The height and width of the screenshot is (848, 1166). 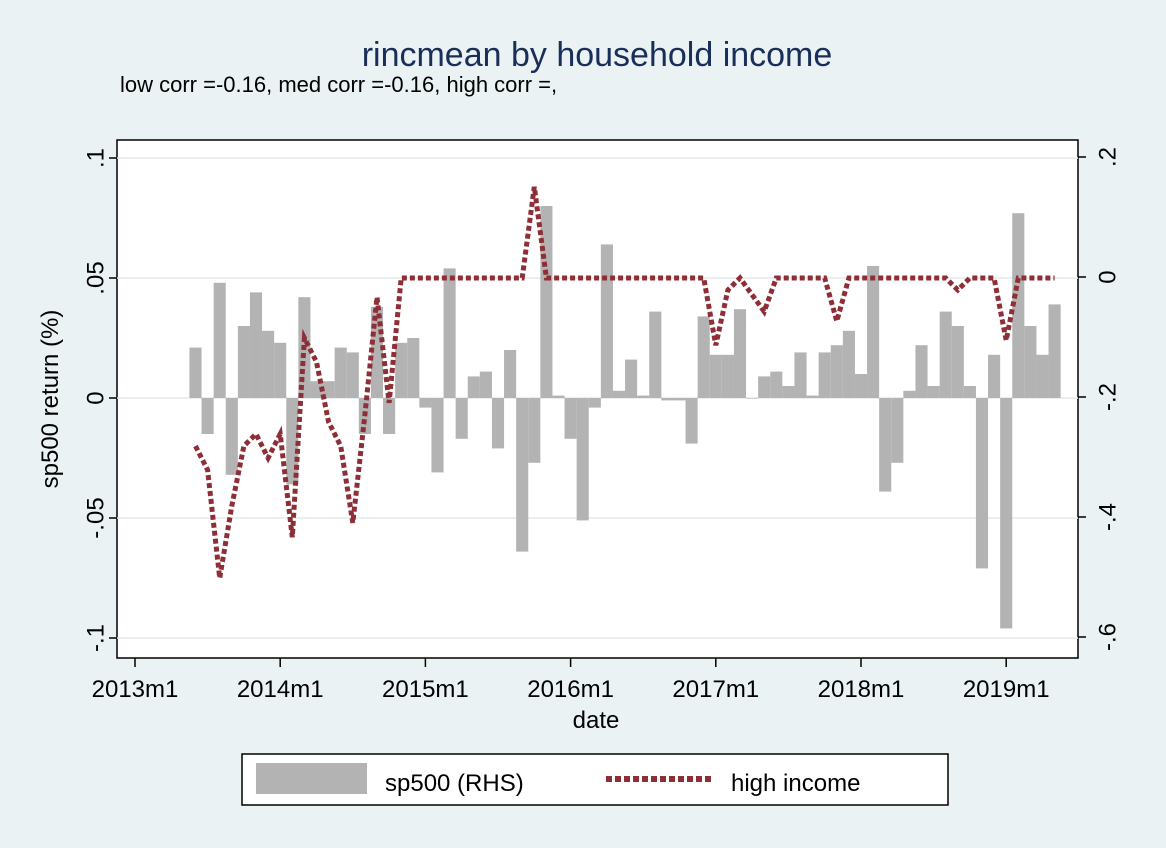 What do you see at coordinates (96, 158) in the screenshot?
I see `y-left-tick-label: .1` at bounding box center [96, 158].